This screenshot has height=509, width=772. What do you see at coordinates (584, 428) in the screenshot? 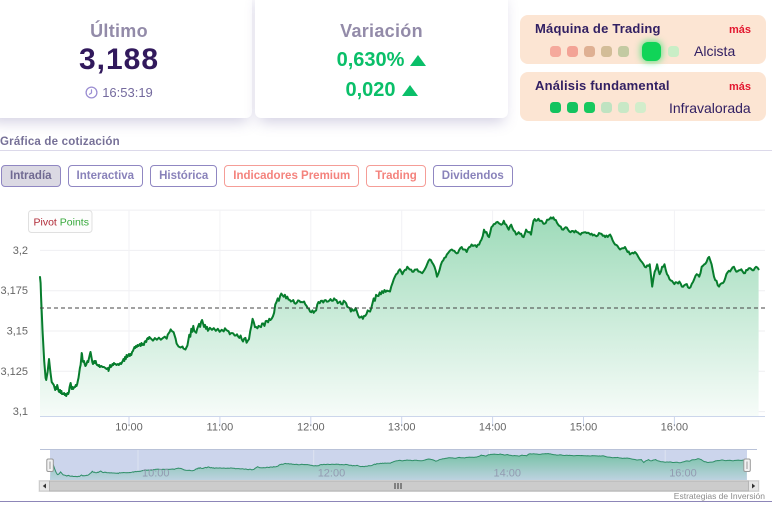
I see `svg-text: 15:00` at bounding box center [584, 428].